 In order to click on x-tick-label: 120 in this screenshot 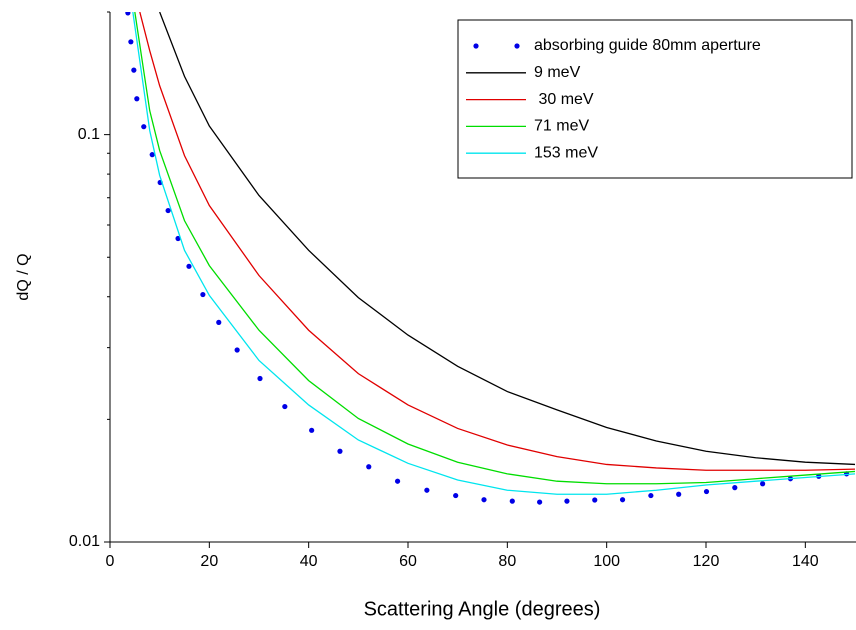, I will do `click(706, 561)`.